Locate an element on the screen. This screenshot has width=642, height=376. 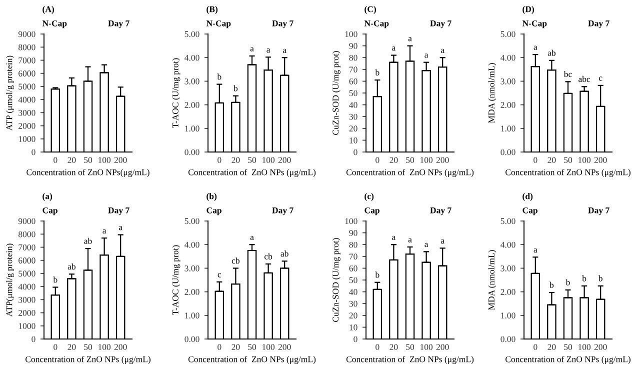
y-axis-title: ATP (μmol/g protein) is located at coordinates (10, 93).